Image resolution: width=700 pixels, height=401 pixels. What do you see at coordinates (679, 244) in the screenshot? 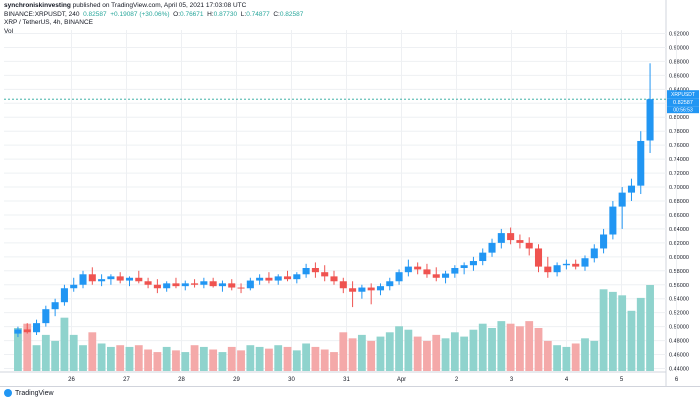
I see `y-tick-label: 0.62000` at bounding box center [679, 244].